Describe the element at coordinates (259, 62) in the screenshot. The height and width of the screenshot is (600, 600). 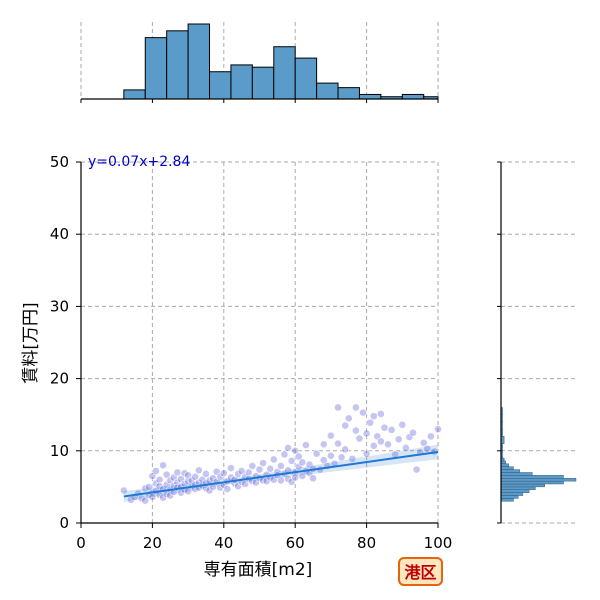
I see `x-marginal-histogram` at that location.